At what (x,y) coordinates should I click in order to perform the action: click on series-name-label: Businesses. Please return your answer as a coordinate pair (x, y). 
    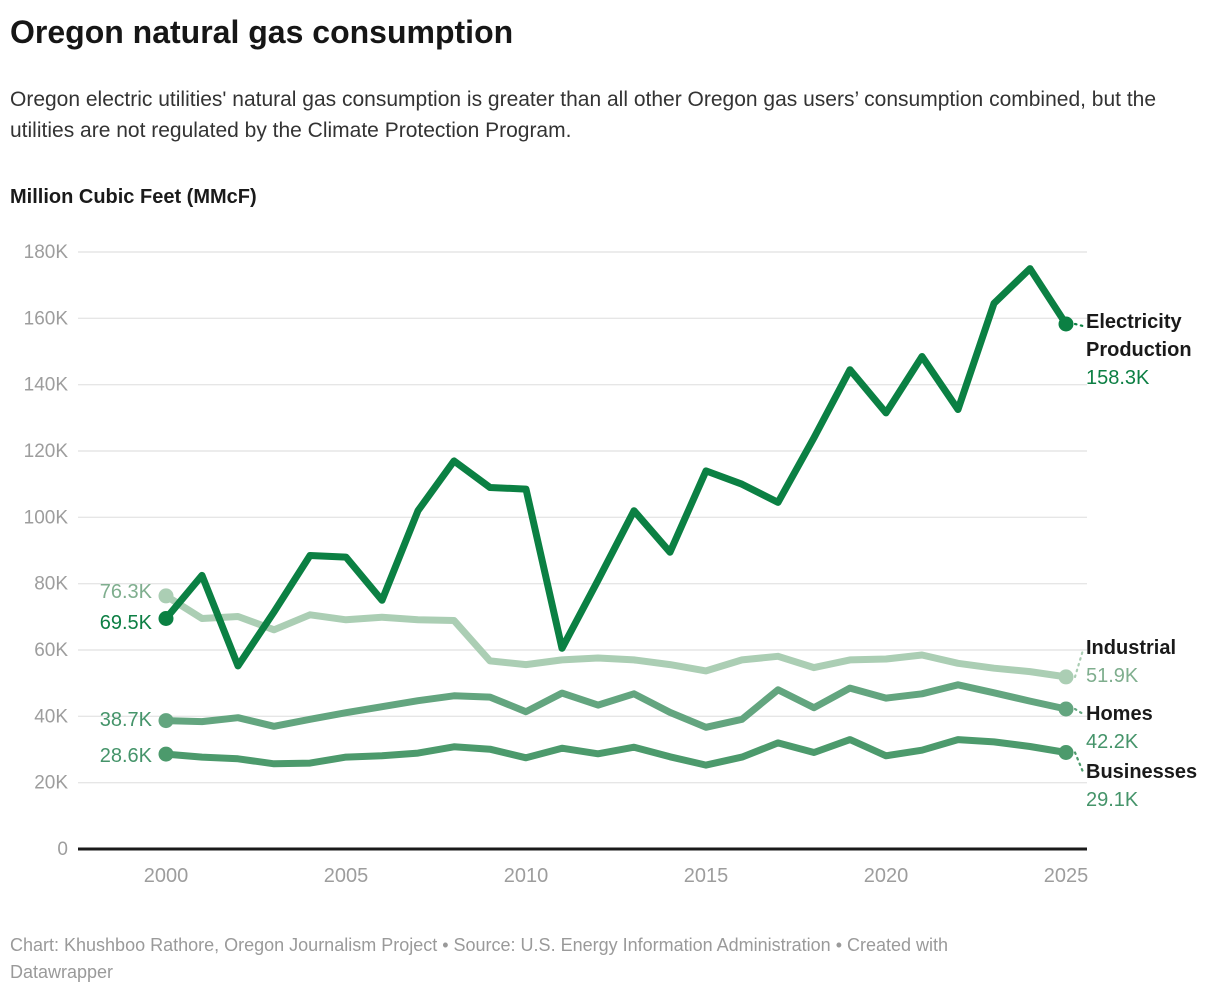
    Looking at the image, I should click on (1142, 772).